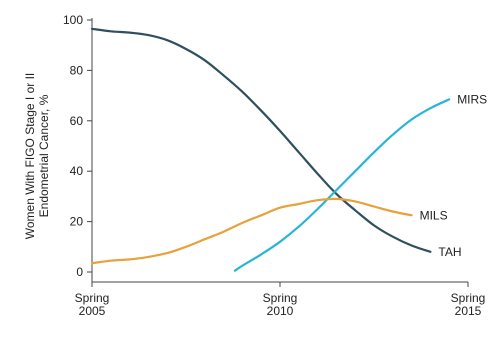 The width and height of the screenshot is (502, 347). I want to click on y-tick-label: 60, so click(77, 121).